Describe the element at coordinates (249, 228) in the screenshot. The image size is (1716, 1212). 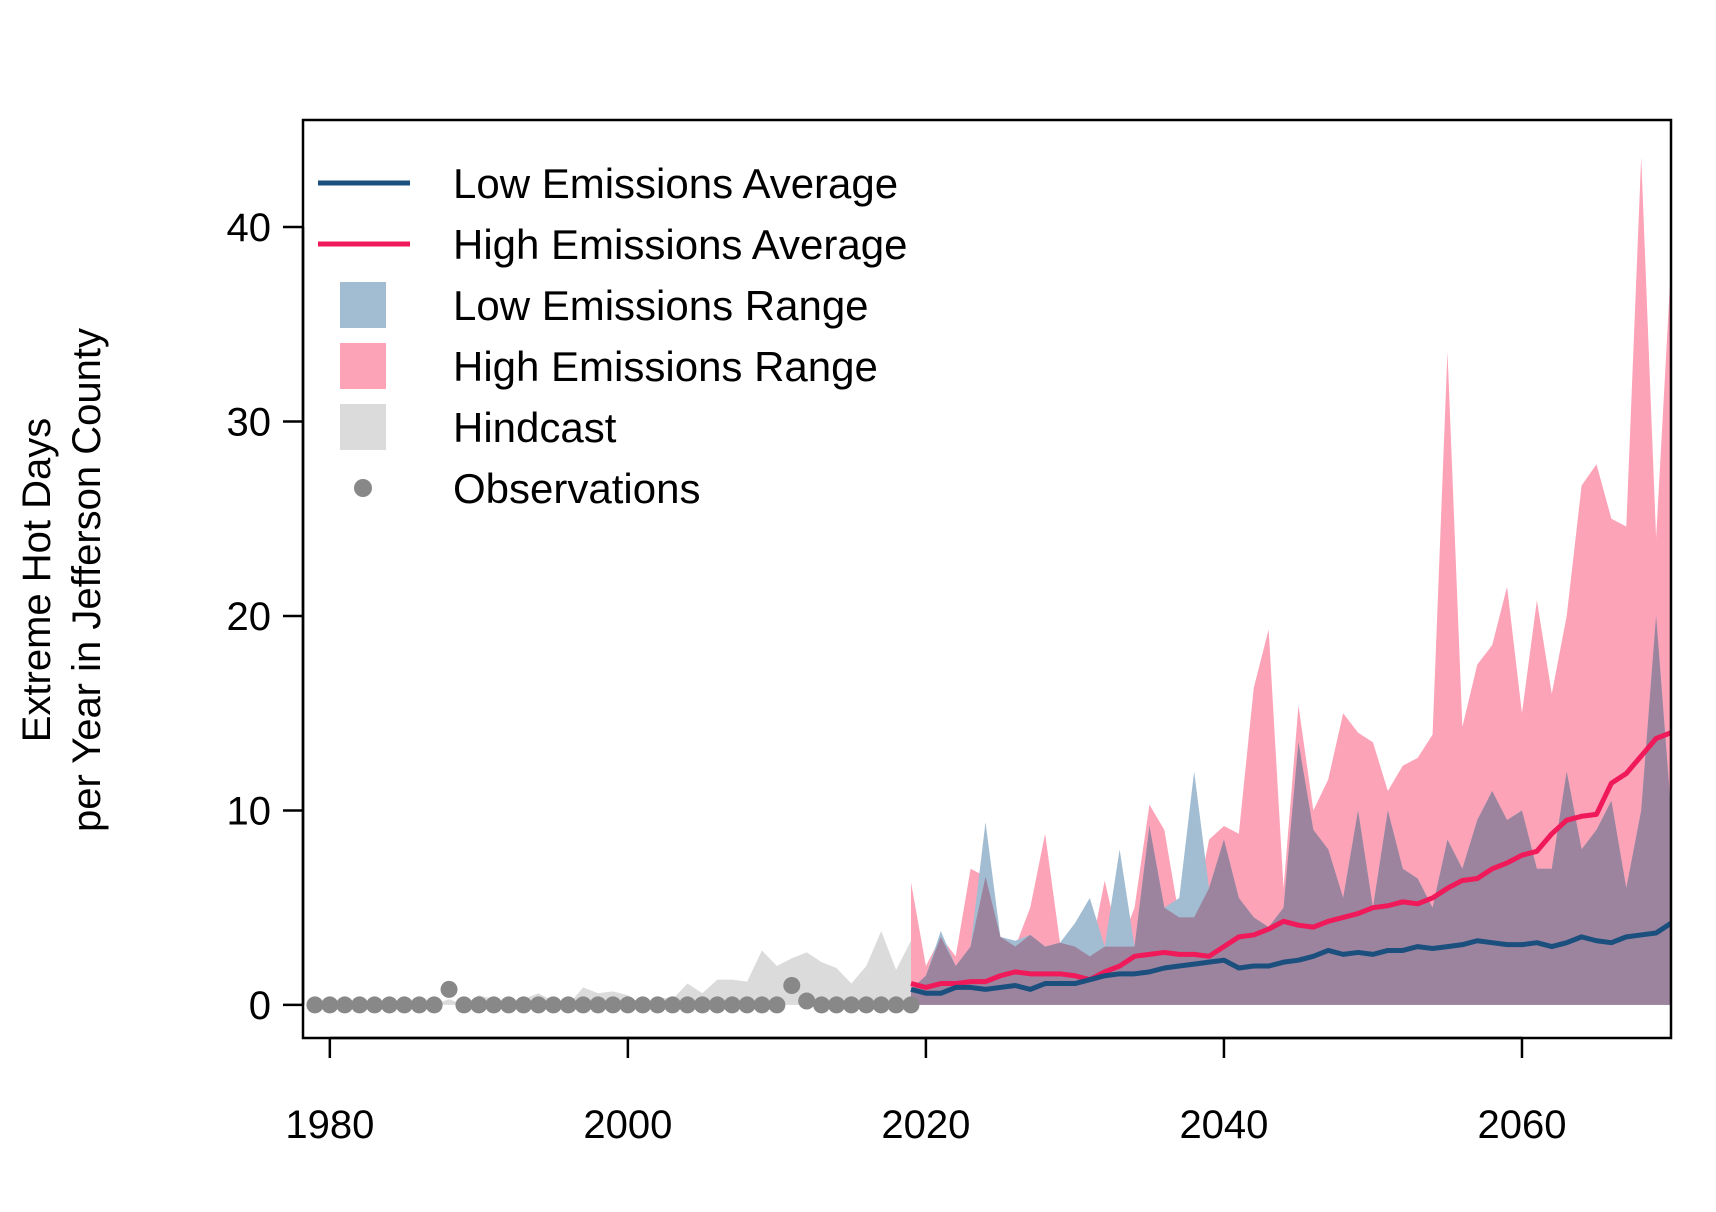
I see `y-tick-label: 40` at that location.